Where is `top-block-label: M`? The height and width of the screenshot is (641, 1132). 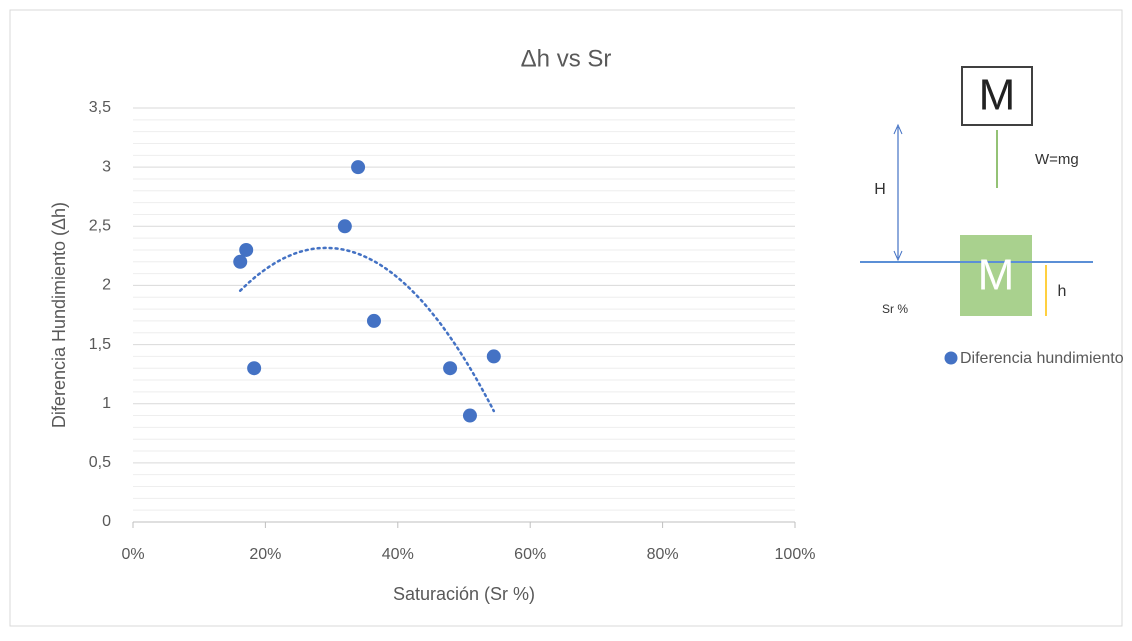 top-block-label: M is located at coordinates (997, 95).